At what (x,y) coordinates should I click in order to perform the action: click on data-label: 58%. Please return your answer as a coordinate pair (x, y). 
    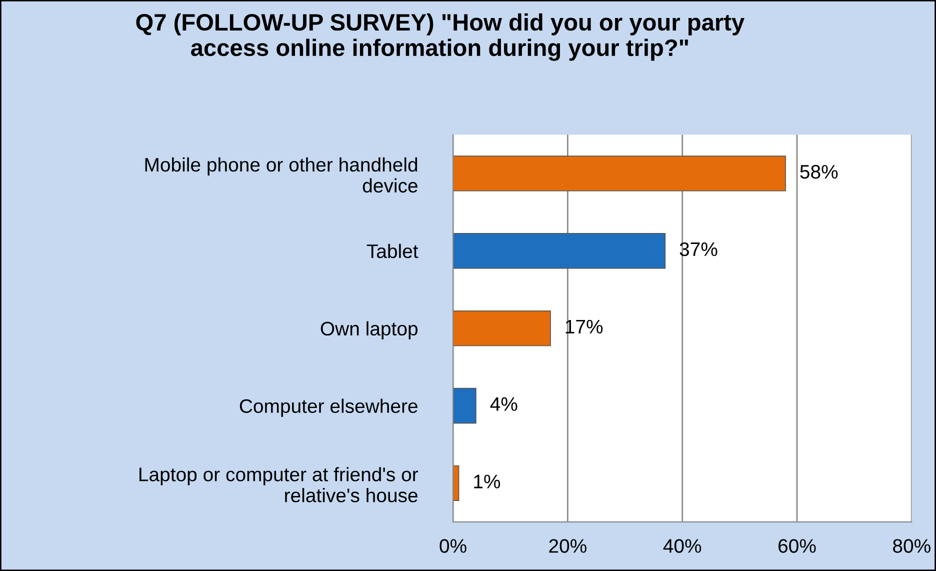
    Looking at the image, I should click on (819, 171).